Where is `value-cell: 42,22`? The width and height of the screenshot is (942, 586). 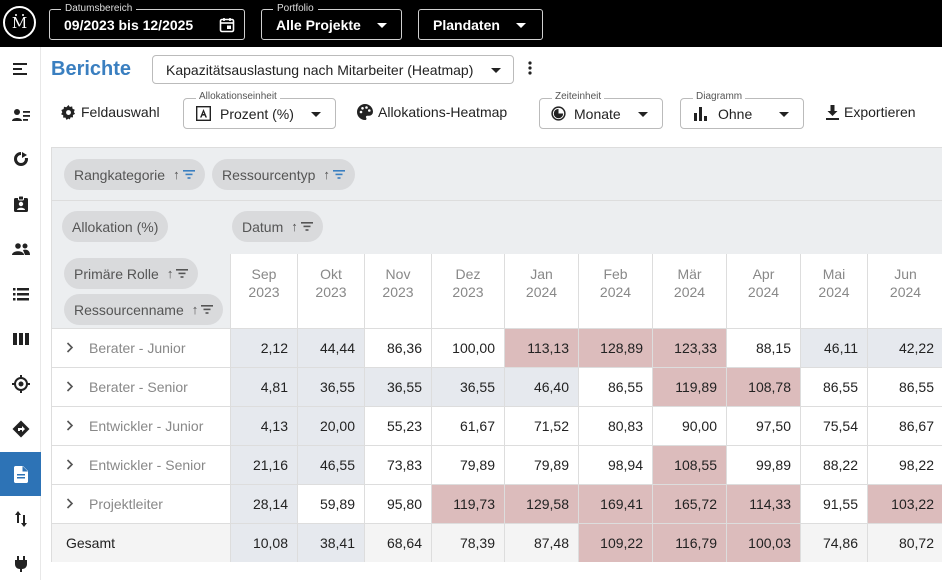
value-cell: 42,22 is located at coordinates (904, 348).